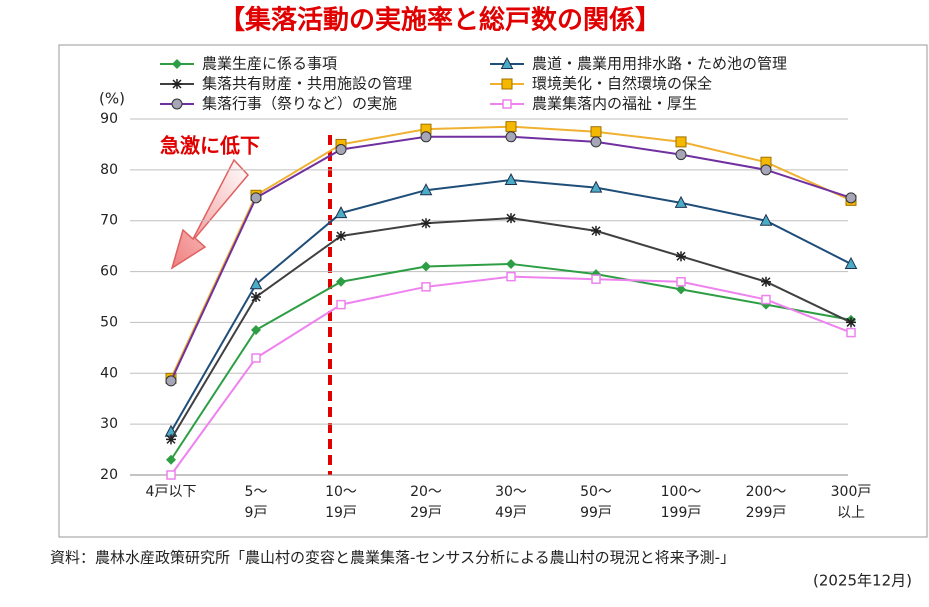 This screenshot has height=607, width=929. I want to click on y-tick-label: 90, so click(109, 119).